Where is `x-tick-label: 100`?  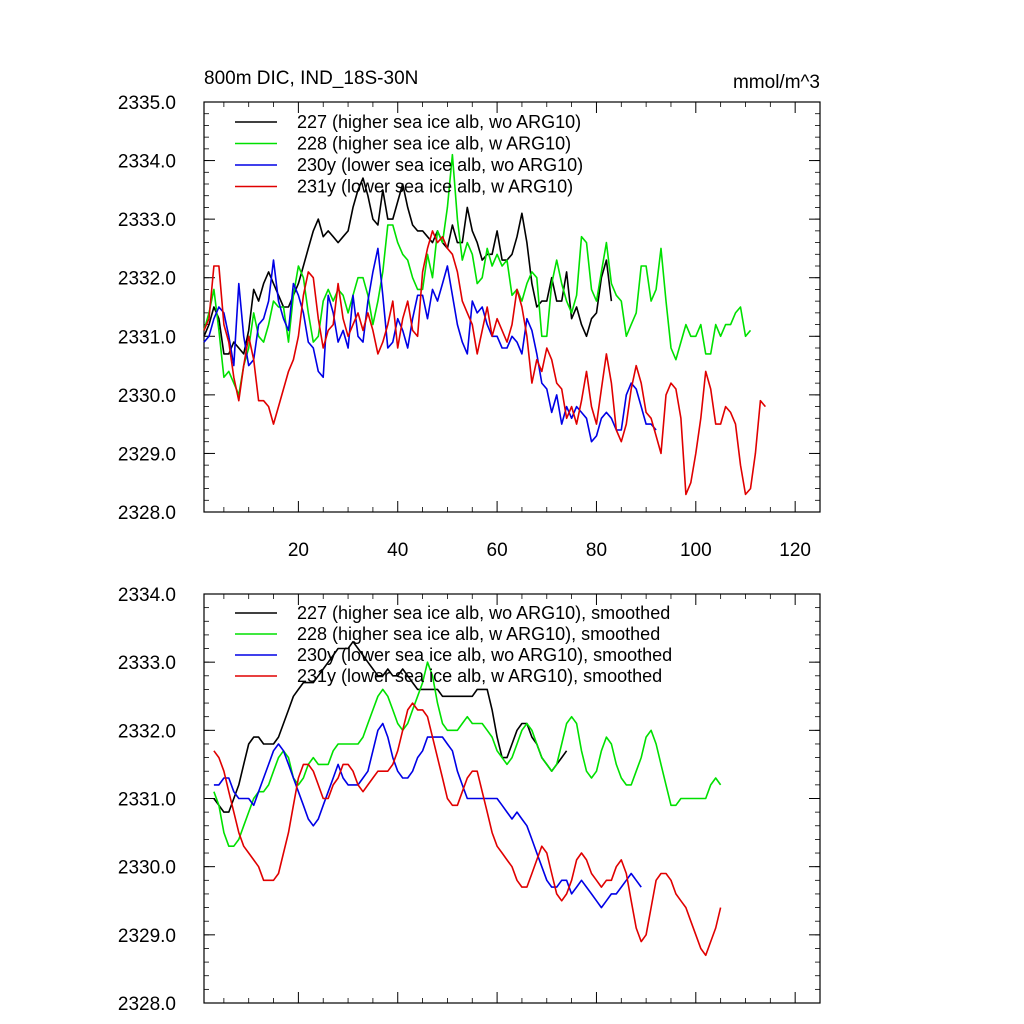 x-tick-label: 100 is located at coordinates (696, 550).